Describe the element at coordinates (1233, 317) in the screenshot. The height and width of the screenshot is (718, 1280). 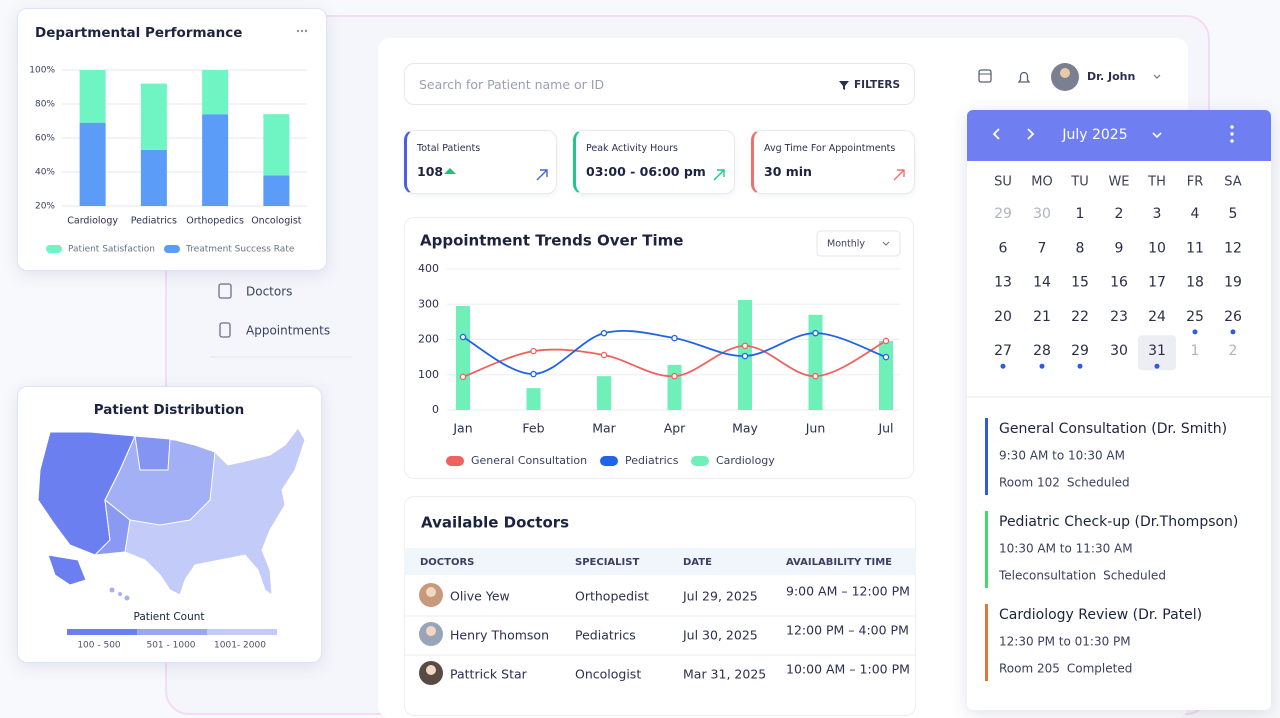
I see `day: 26` at that location.